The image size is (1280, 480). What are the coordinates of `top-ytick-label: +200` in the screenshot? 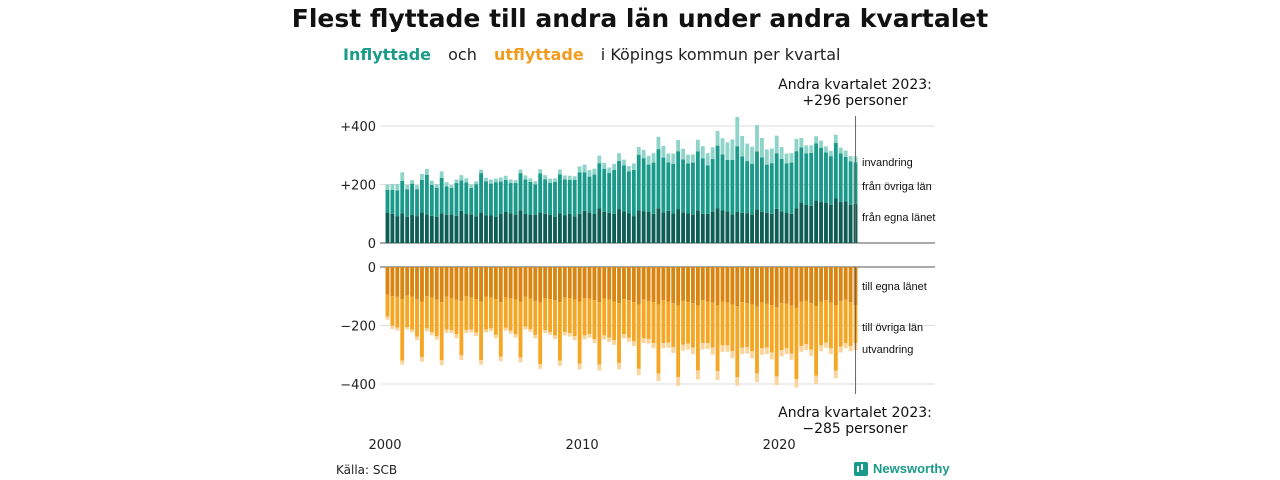 It's located at (358, 186).